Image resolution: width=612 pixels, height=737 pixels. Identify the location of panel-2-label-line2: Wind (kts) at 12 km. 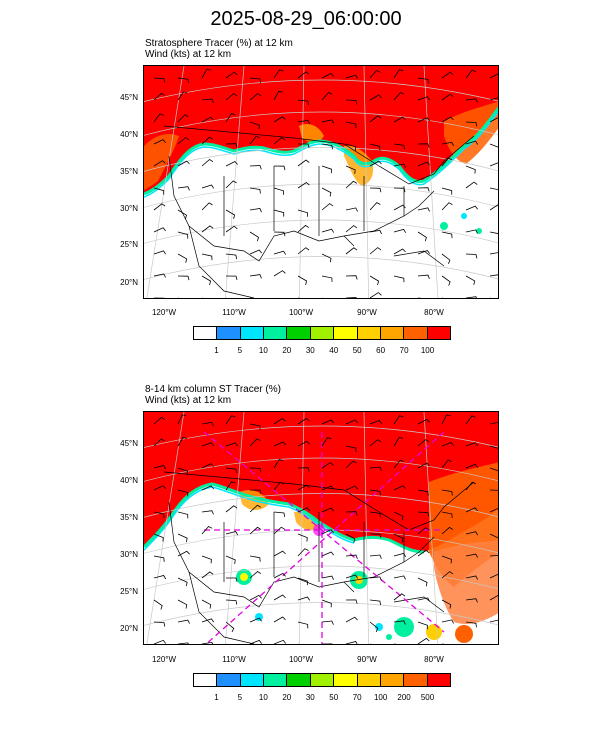
(188, 400).